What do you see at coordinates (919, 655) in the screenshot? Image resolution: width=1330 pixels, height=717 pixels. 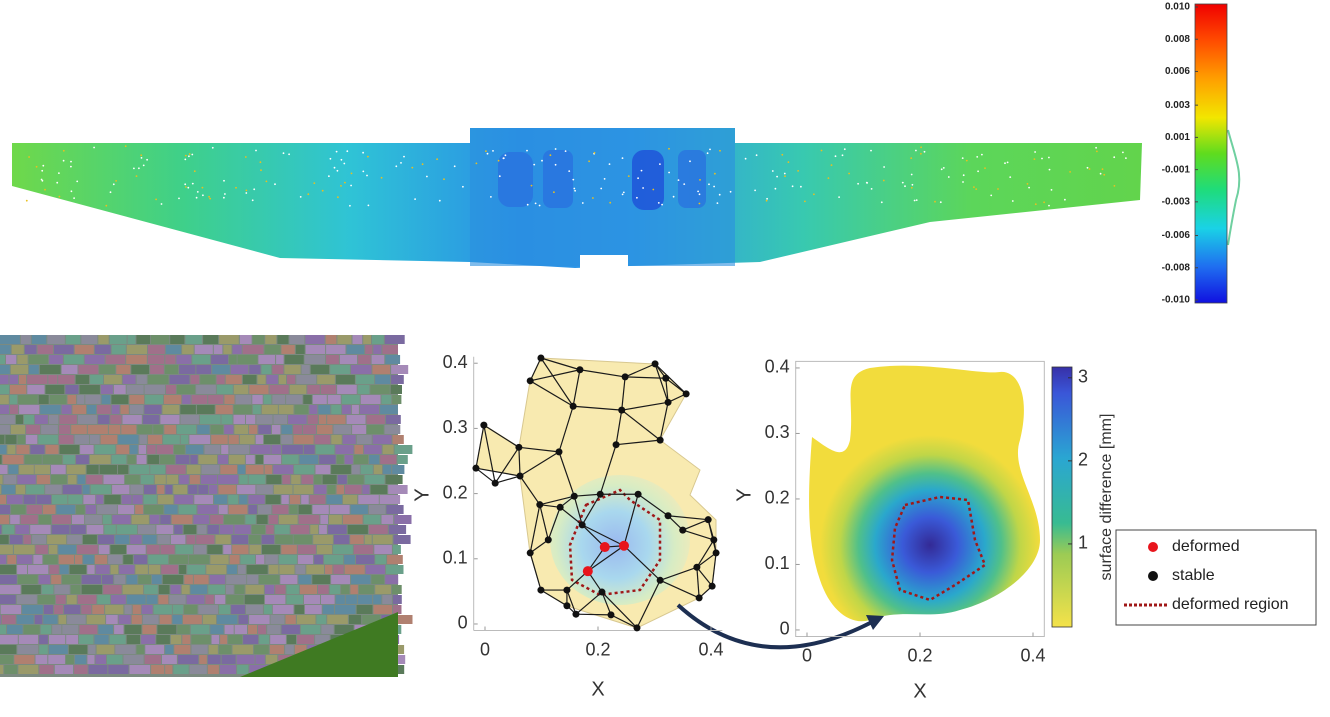 I see `x-tick-label: 0.2` at bounding box center [919, 655].